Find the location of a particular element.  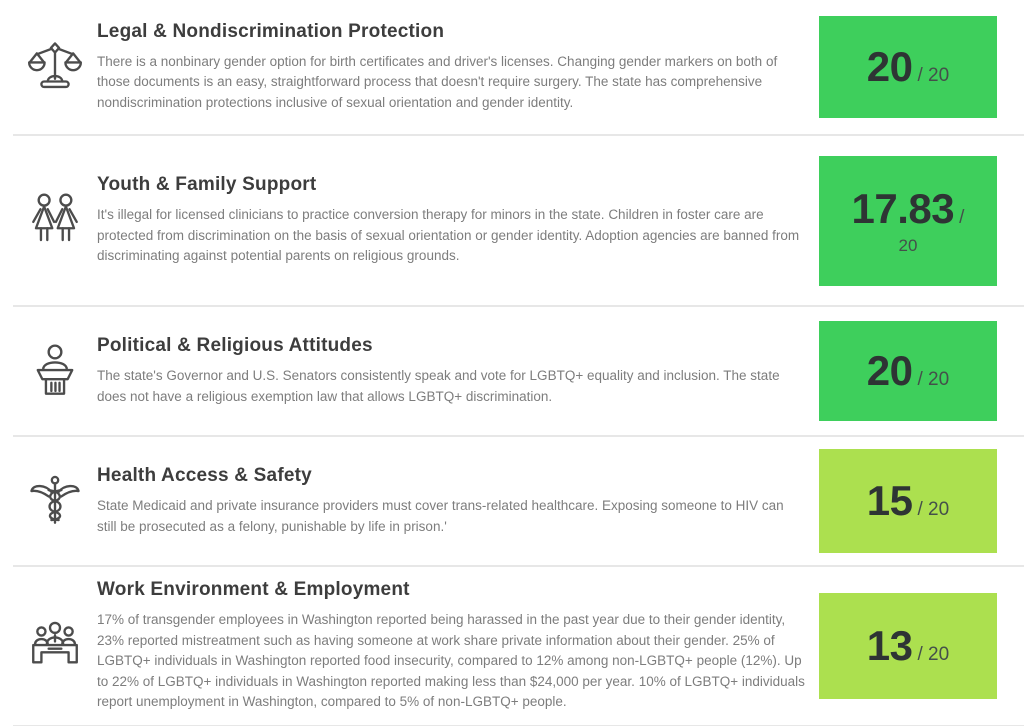

score-badge: 13/ 20 is located at coordinates (908, 645).